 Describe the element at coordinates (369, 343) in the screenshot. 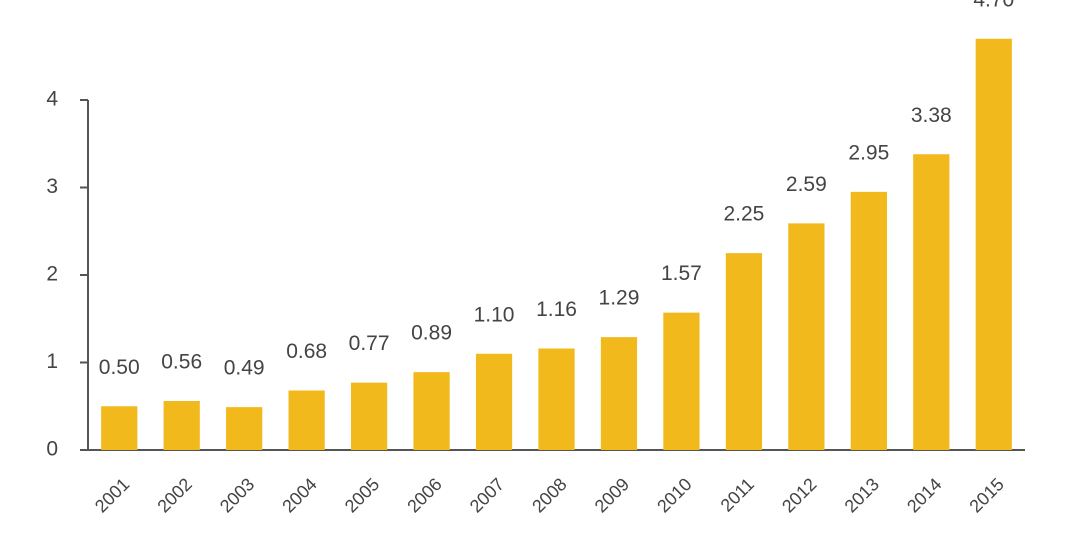

I see `value-label: 0.77` at that location.